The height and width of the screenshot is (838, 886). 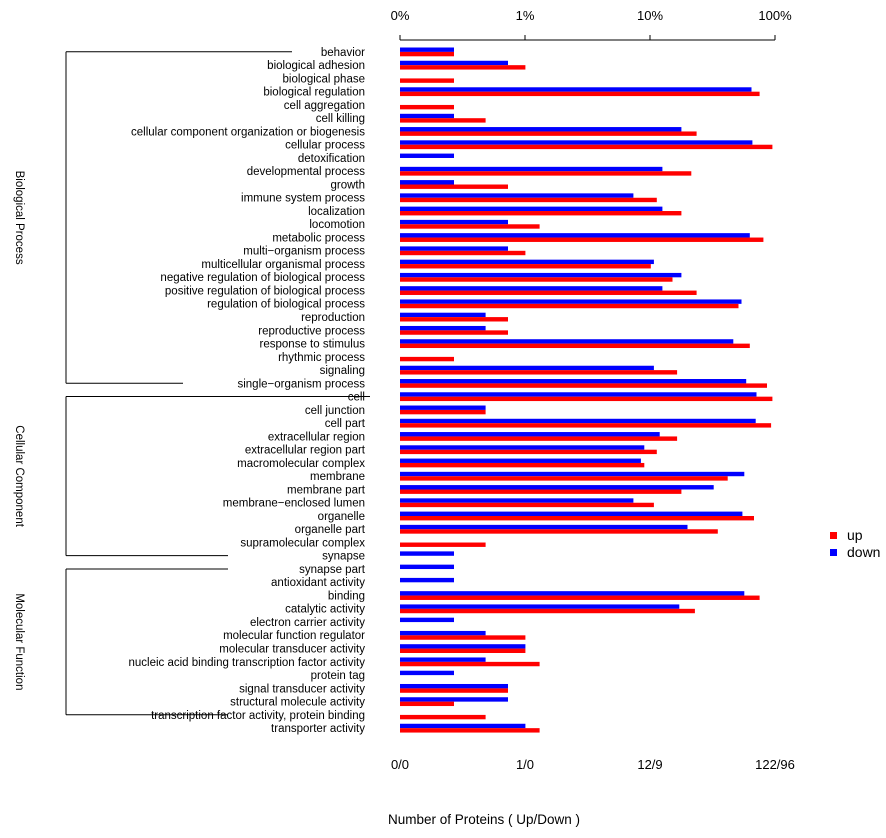 What do you see at coordinates (593, 764) in the screenshot?
I see `bottom-axis: 0/0 1/0 12/9 122/96` at bounding box center [593, 764].